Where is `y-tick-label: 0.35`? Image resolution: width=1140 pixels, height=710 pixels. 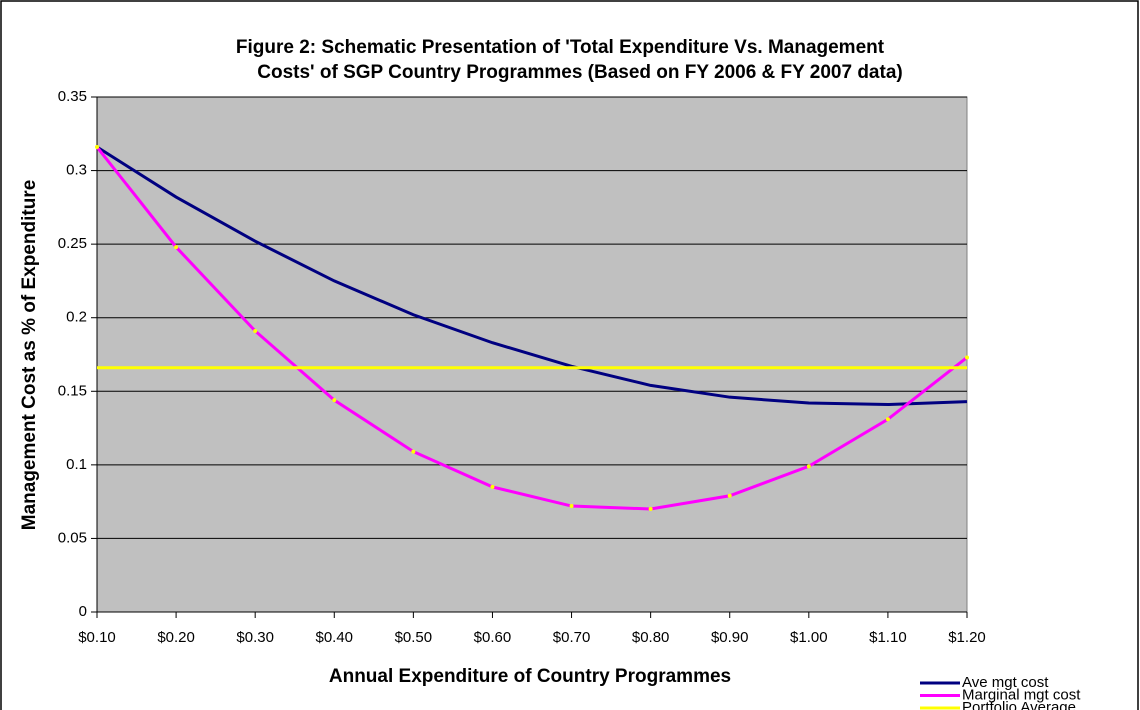
y-tick-label: 0.35 is located at coordinates (72, 96).